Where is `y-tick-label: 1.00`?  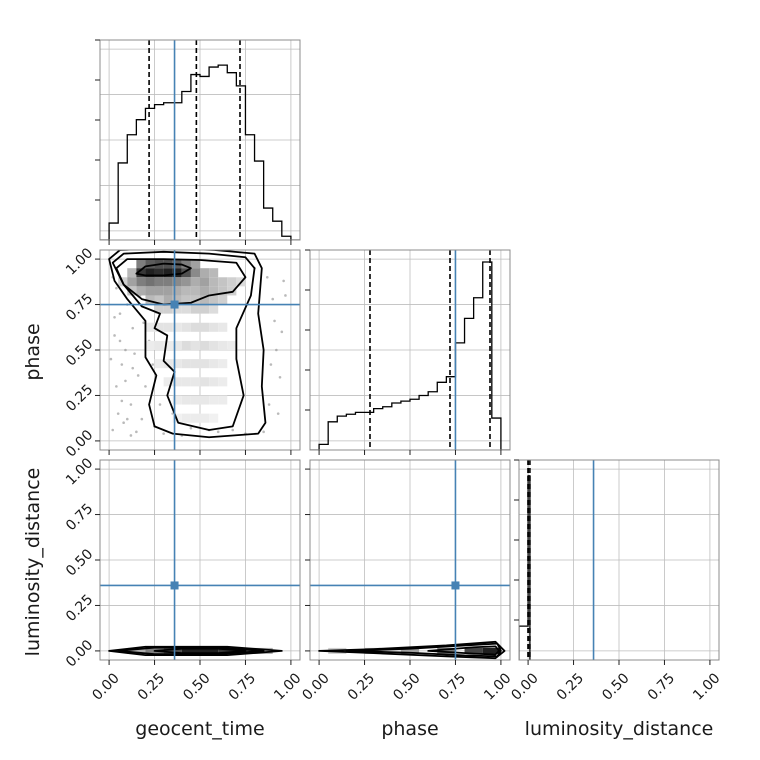
y-tick-label: 1.00 is located at coordinates (79, 471).